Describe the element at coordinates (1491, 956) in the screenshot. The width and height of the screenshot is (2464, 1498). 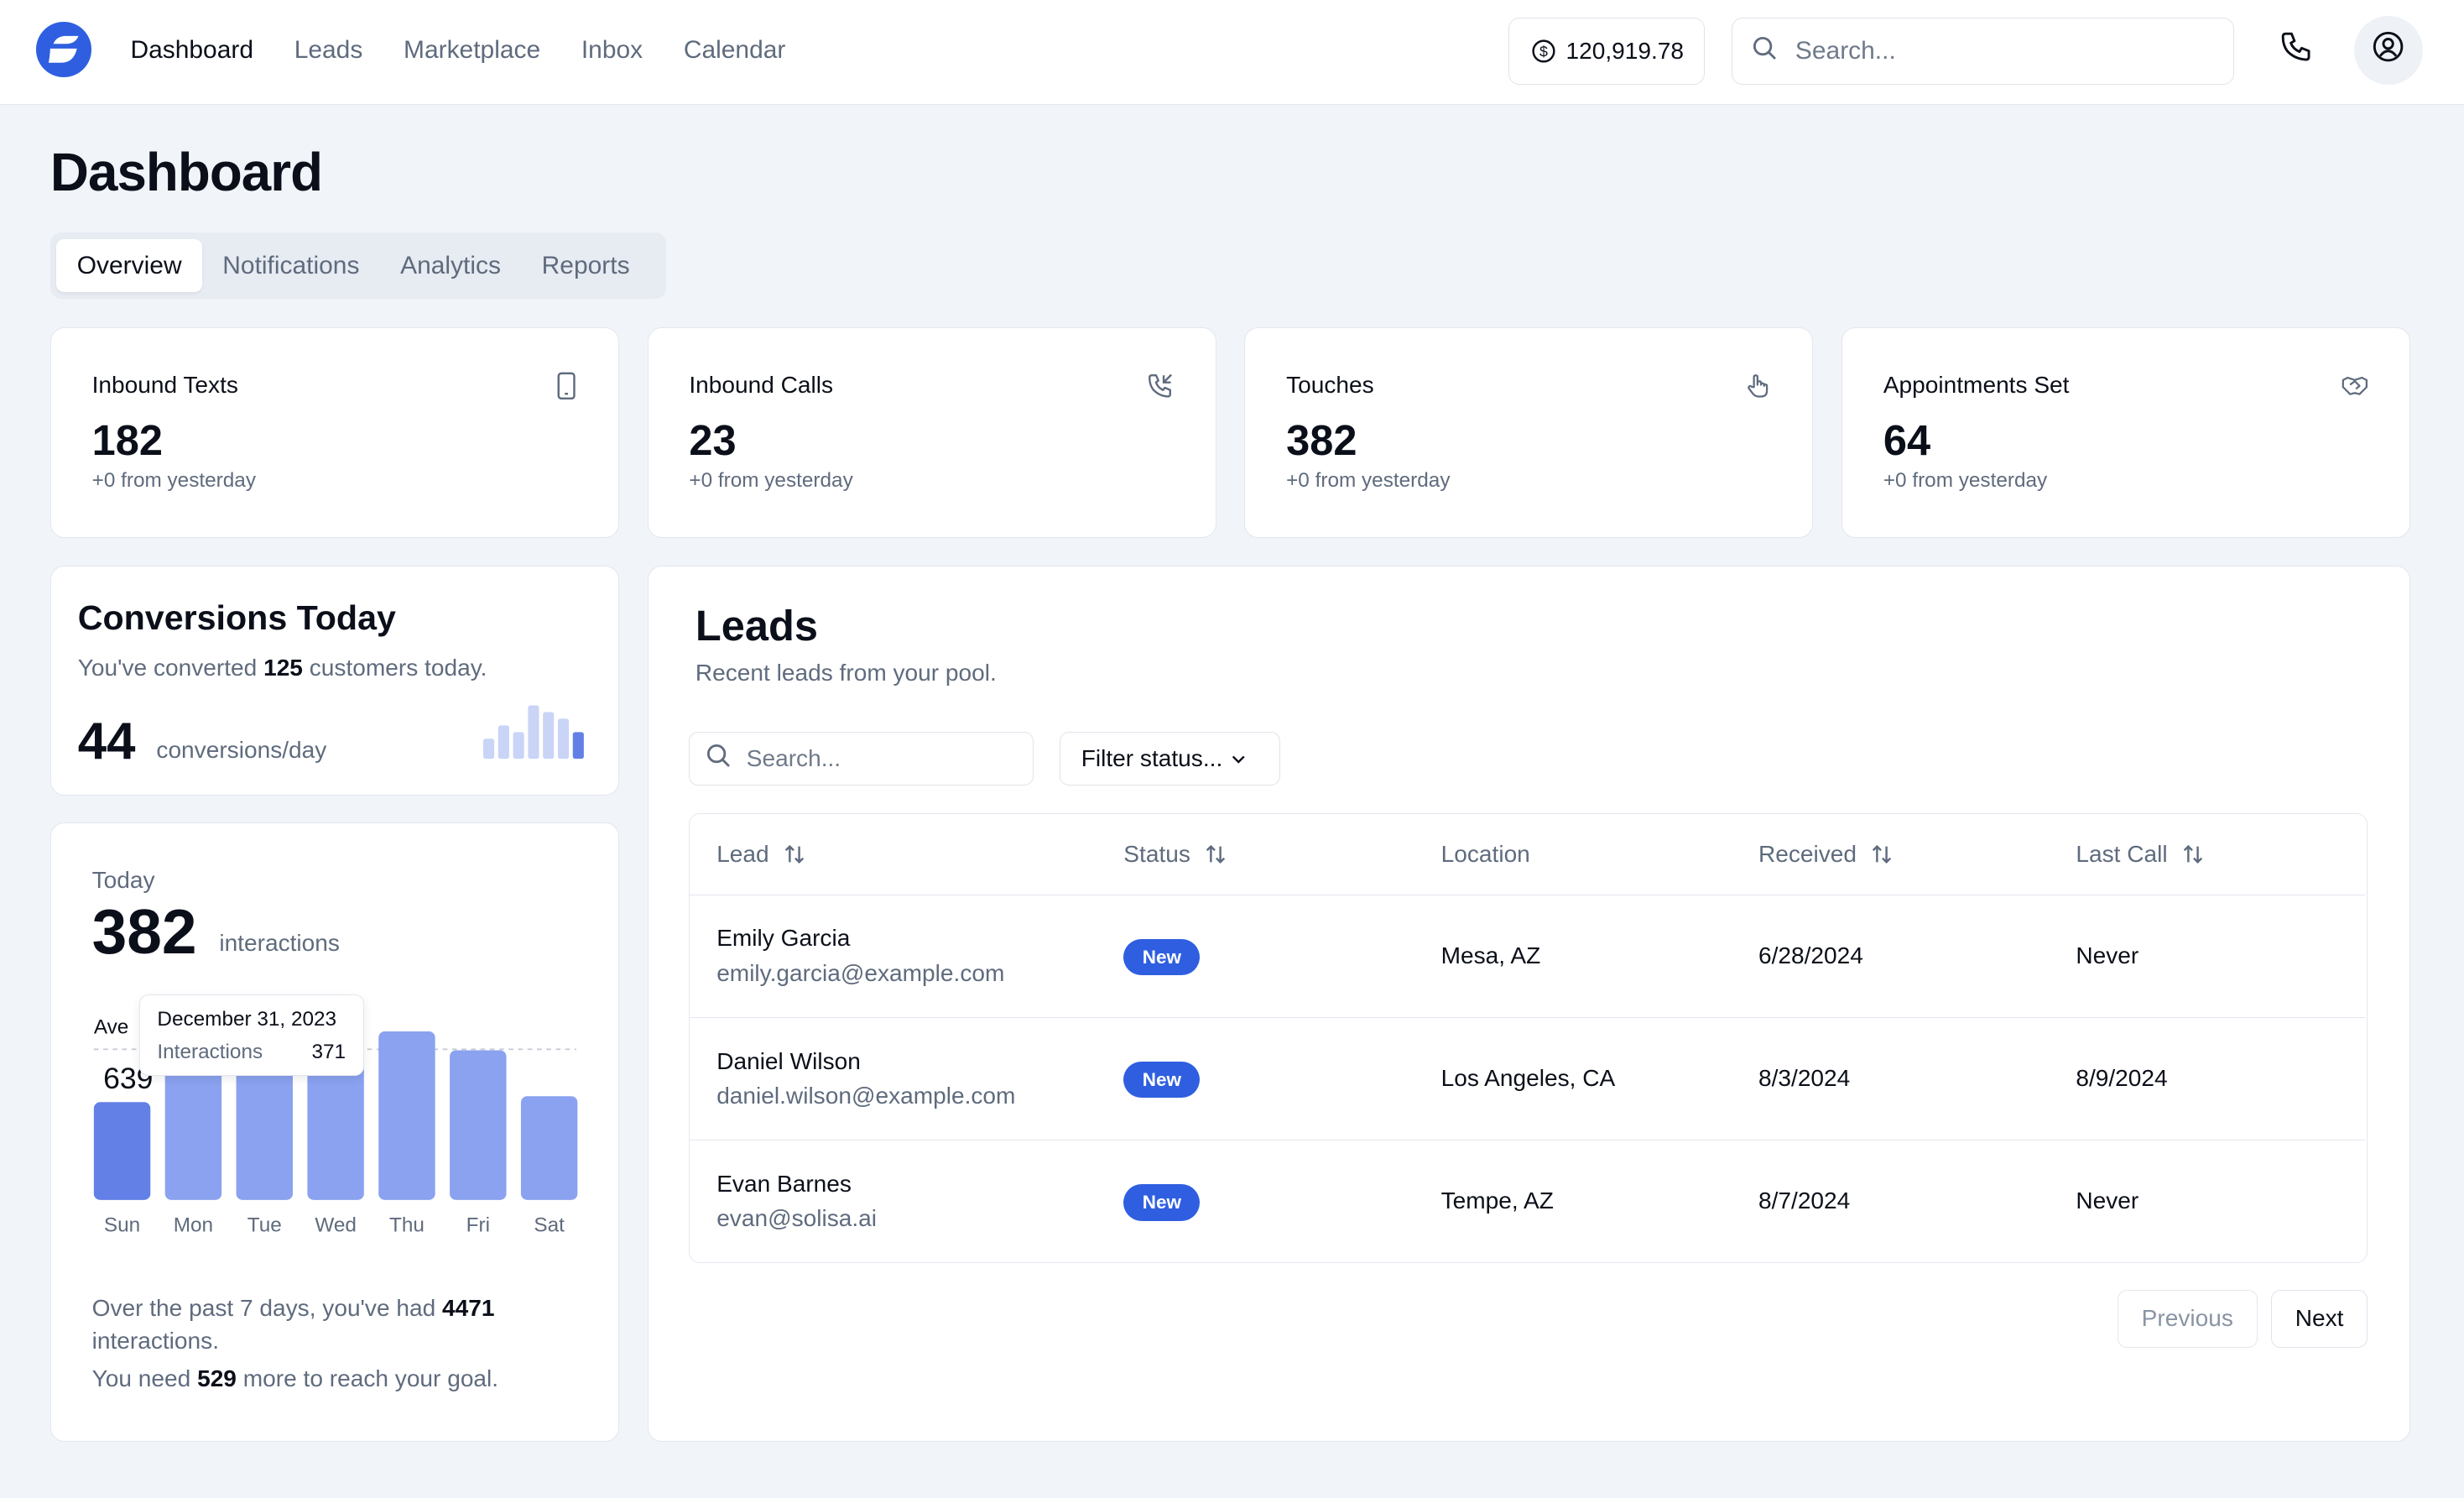
I see `lead-location: Mesa, AZ` at that location.